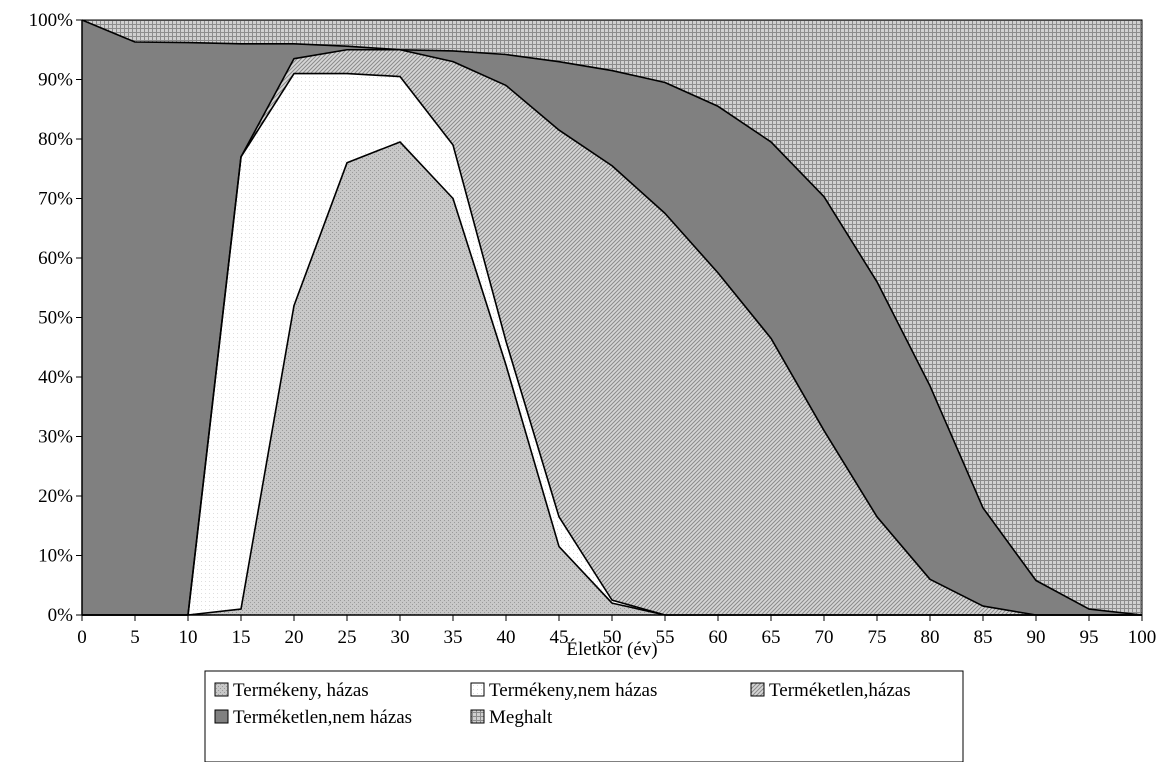 This screenshot has height=762, width=1164. What do you see at coordinates (573, 690) in the screenshot?
I see `legend-label: Termékeny,nem házas` at bounding box center [573, 690].